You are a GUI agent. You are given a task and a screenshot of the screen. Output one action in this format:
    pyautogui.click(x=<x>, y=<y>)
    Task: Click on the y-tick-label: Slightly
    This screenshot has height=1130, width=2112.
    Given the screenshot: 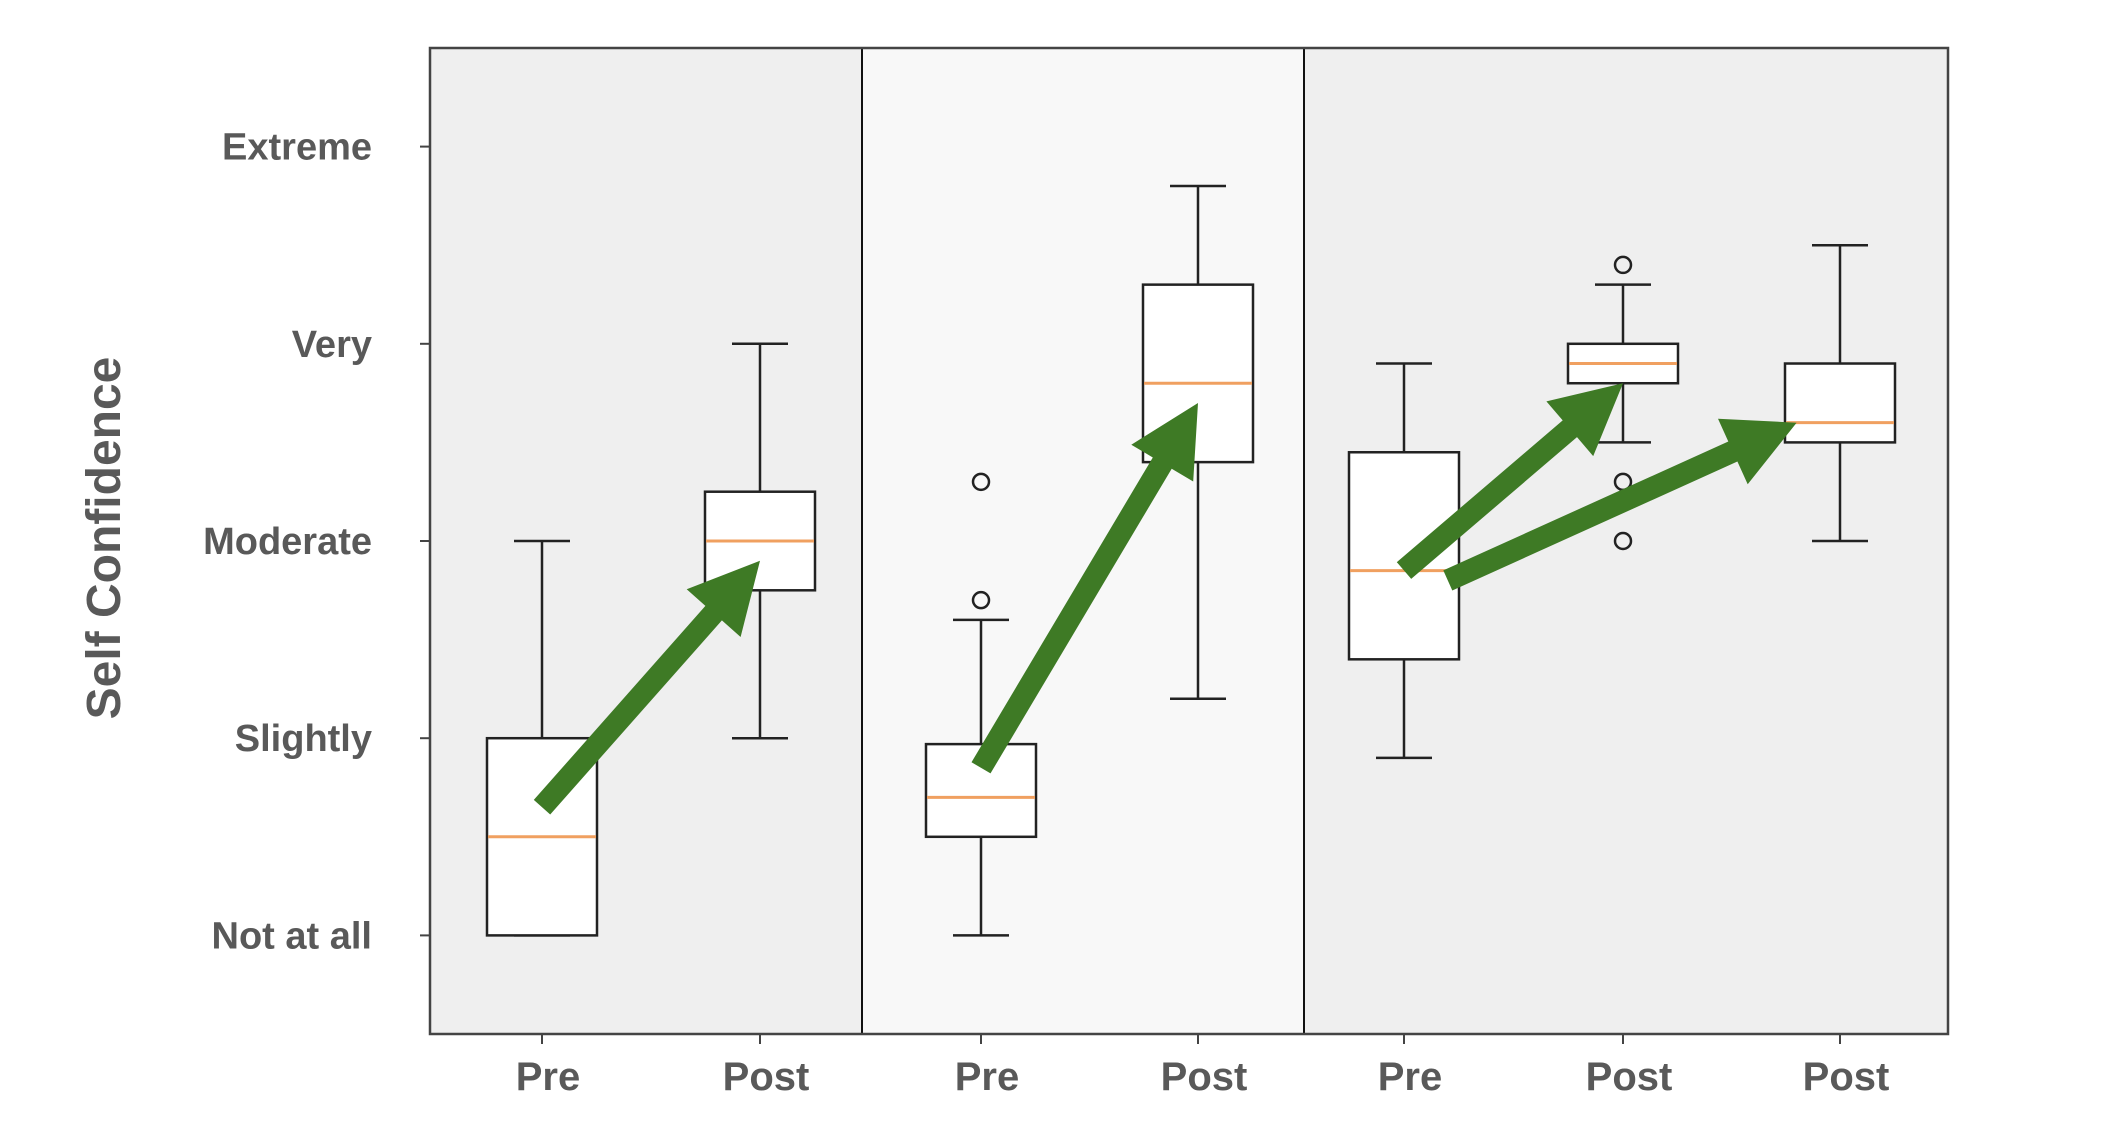 What is the action you would take?
    pyautogui.click(x=303, y=739)
    